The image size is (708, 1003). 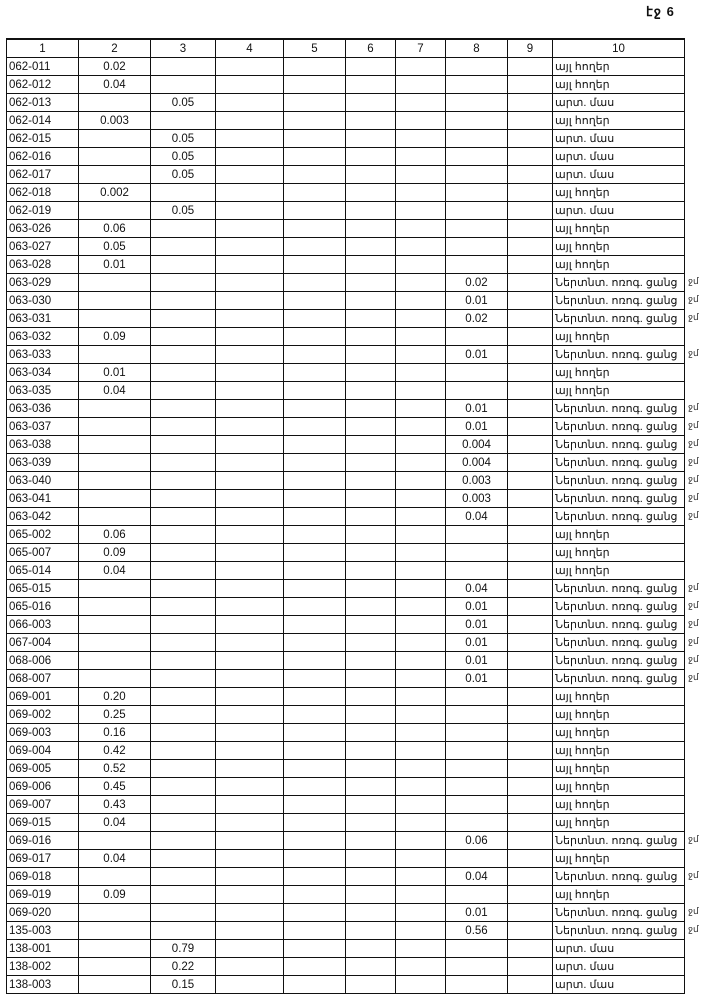 I want to click on parcel-code-cell: 063-026, so click(x=42, y=228).